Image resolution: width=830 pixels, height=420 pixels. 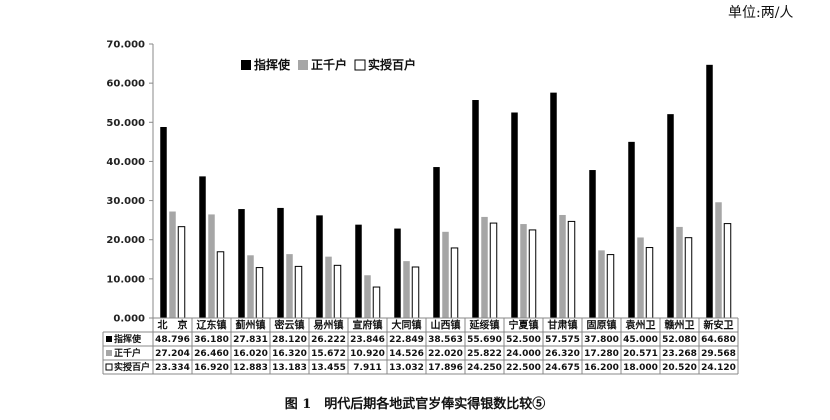 What do you see at coordinates (406, 368) in the screenshot?
I see `data-label: 13.032` at bounding box center [406, 368].